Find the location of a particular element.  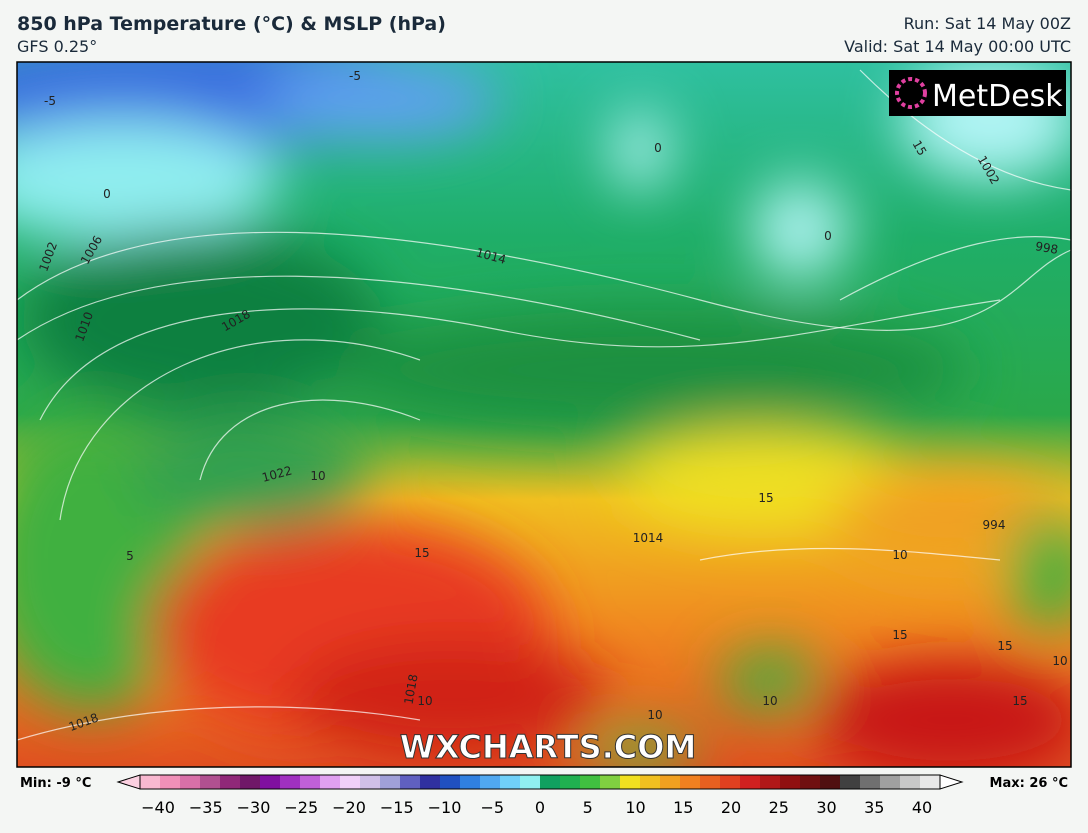

contour-label: 1014 is located at coordinates (648, 538).